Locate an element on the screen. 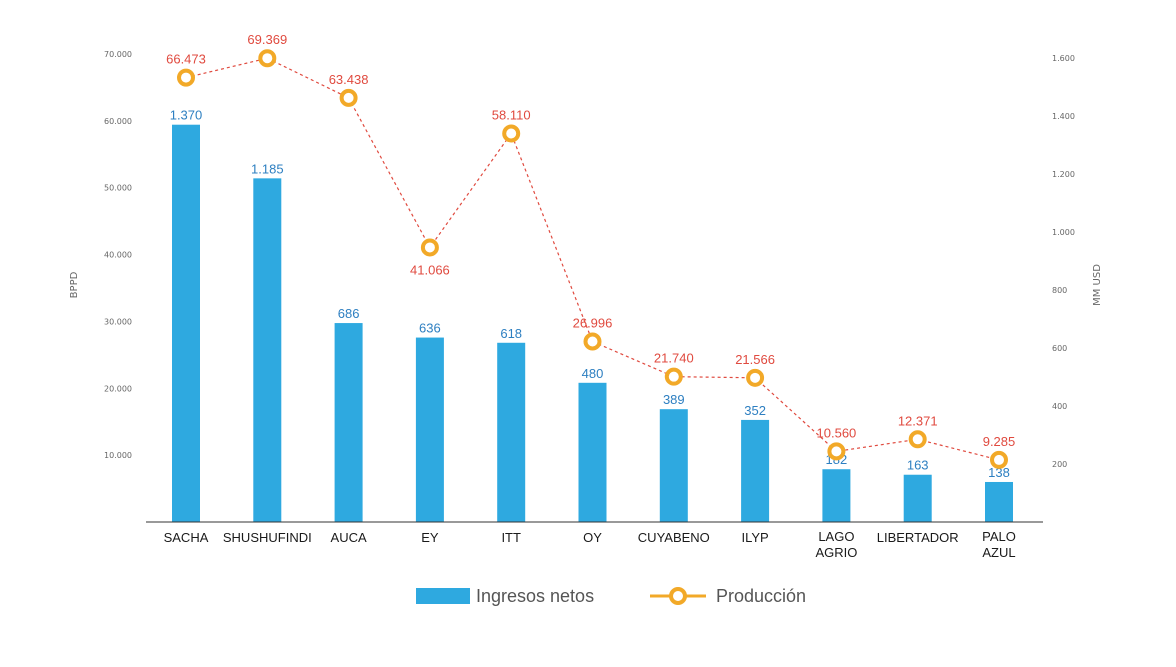  category-label: PALO is located at coordinates (999, 536).